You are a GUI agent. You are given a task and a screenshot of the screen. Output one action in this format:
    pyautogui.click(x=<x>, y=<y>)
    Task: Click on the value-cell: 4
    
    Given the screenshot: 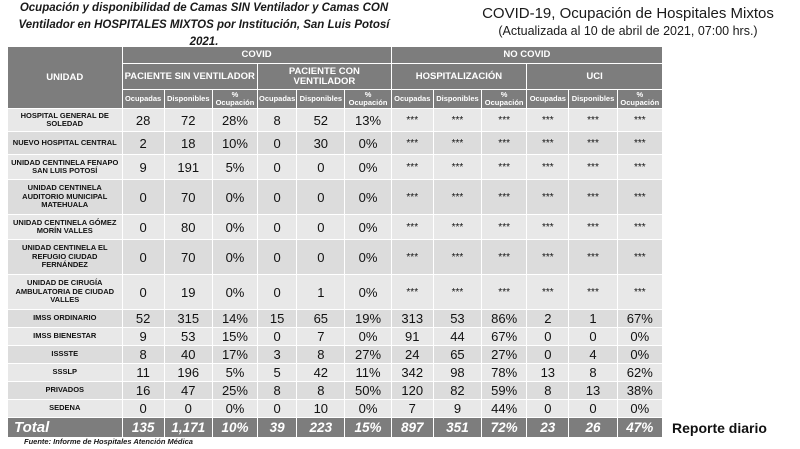 What is the action you would take?
    pyautogui.click(x=593, y=354)
    